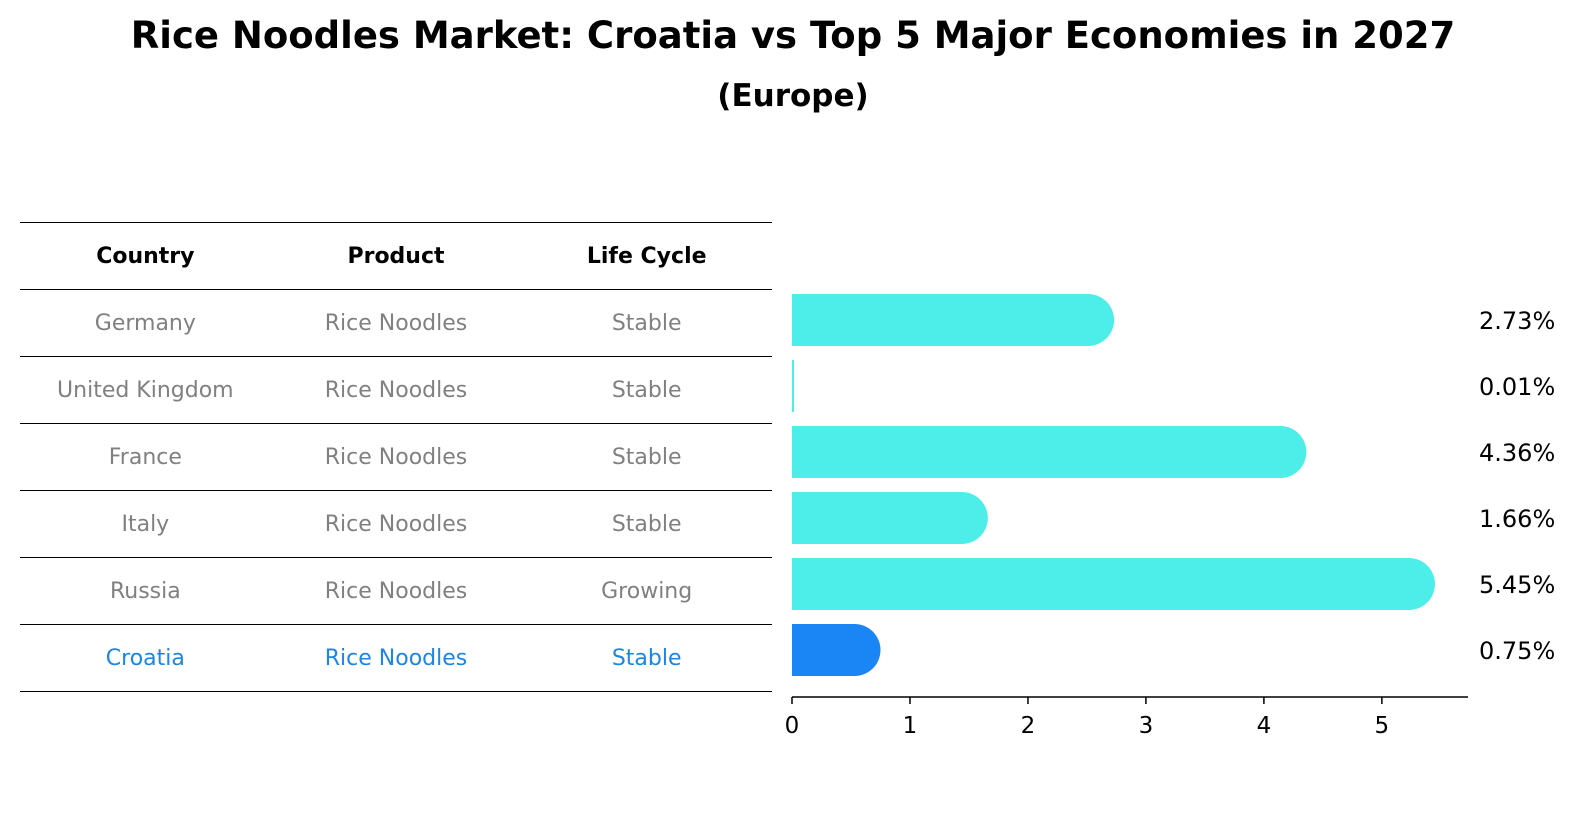 The image size is (1586, 823). Describe the element at coordinates (1517, 519) in the screenshot. I see `value-label: 1.66%` at that location.